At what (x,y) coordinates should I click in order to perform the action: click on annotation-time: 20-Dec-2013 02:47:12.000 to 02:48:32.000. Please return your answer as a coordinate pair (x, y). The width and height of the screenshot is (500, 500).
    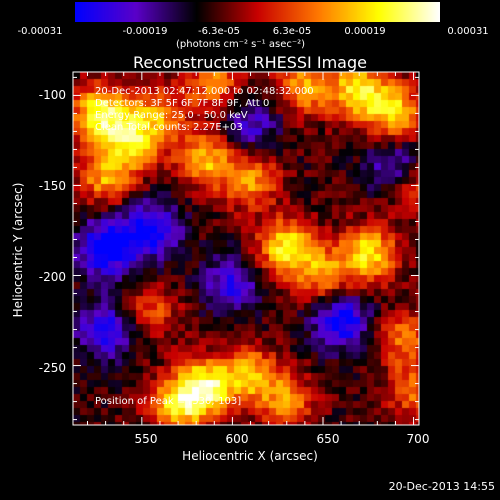
    Looking at the image, I should click on (204, 91).